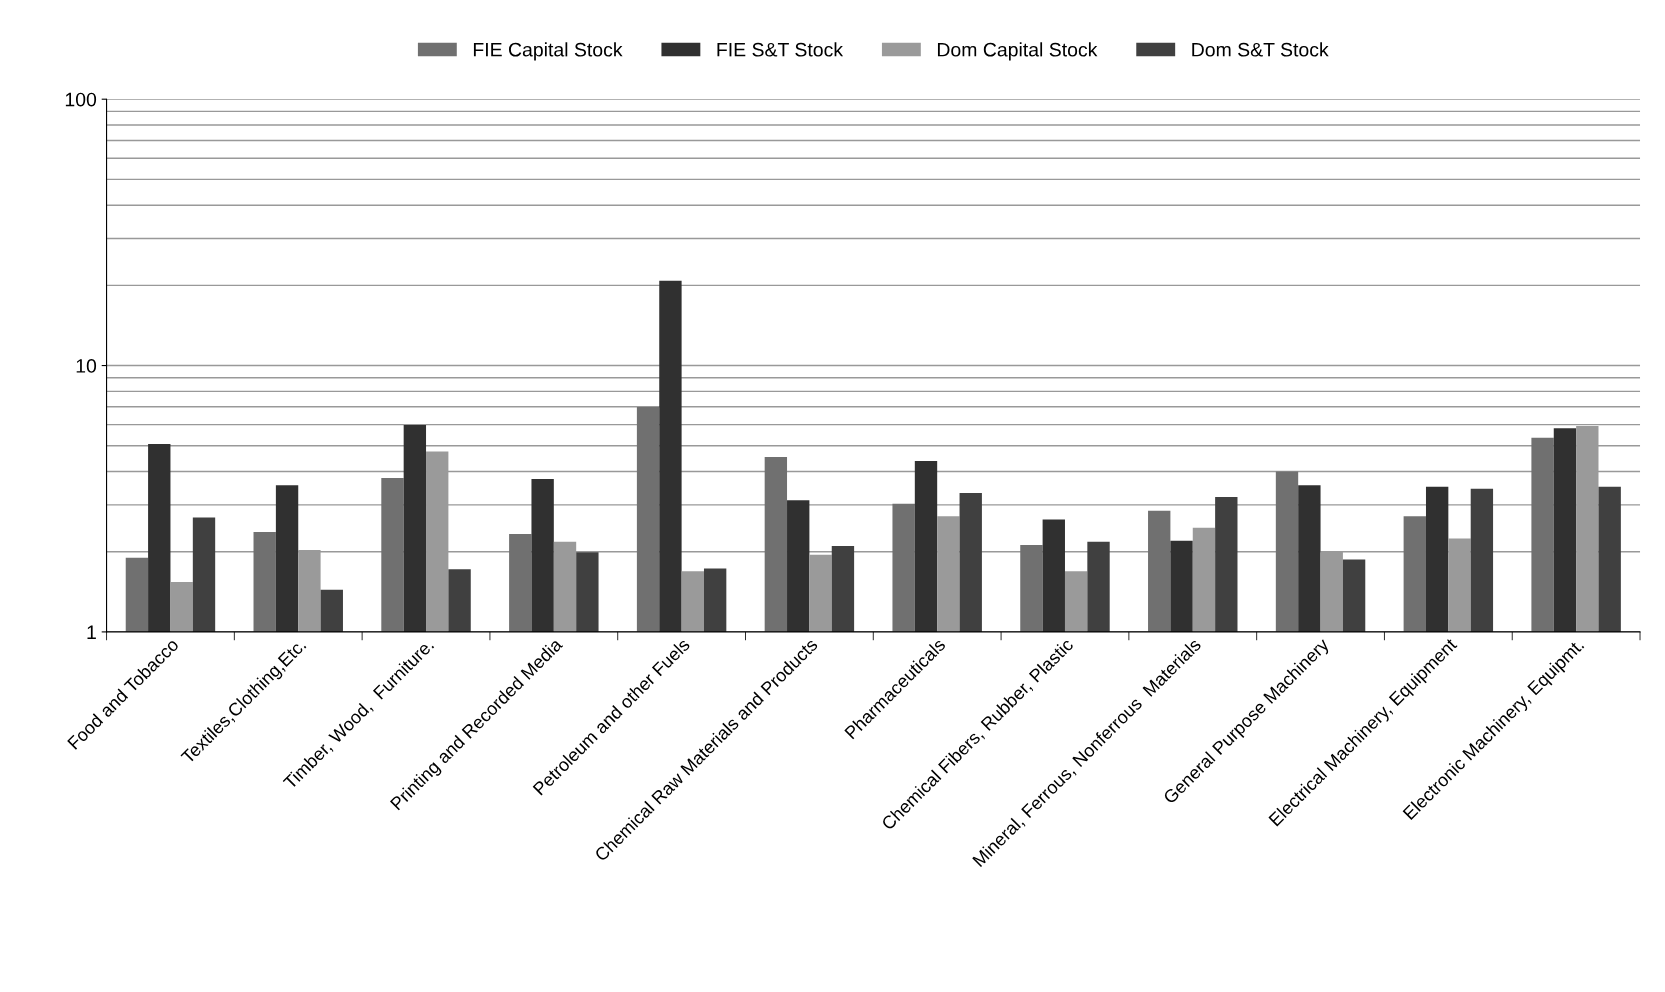 The width and height of the screenshot is (1665, 992). What do you see at coordinates (548, 51) in the screenshot?
I see `legend-label: FIE Capital Stock` at bounding box center [548, 51].